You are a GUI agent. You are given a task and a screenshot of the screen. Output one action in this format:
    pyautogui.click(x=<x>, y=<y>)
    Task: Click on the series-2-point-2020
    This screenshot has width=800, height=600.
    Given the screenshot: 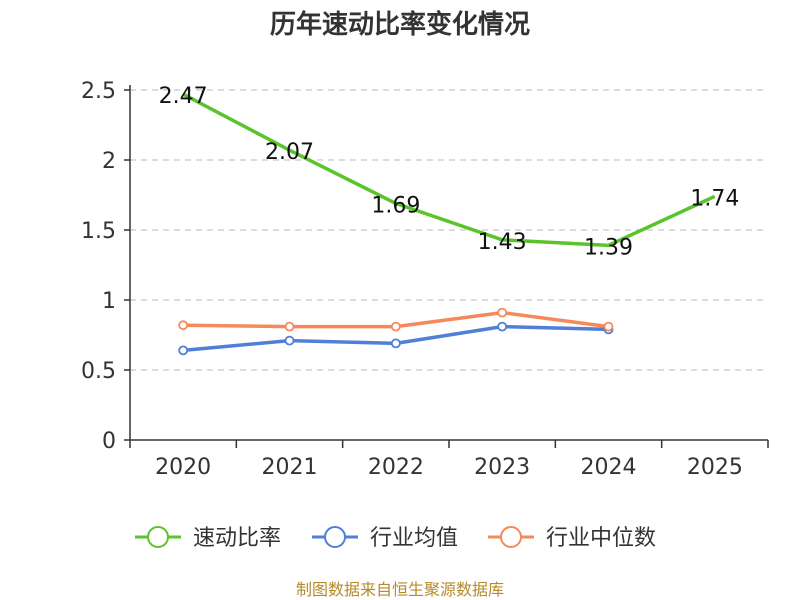 What is the action you would take?
    pyautogui.click(x=183, y=325)
    